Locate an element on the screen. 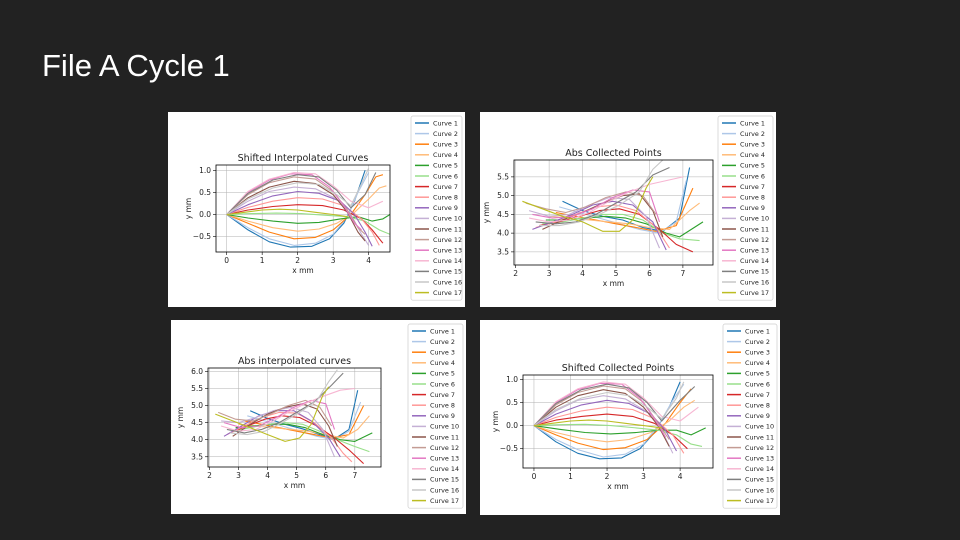 The image size is (960, 540). slide-title: File A Cycle 1 is located at coordinates (136, 65).